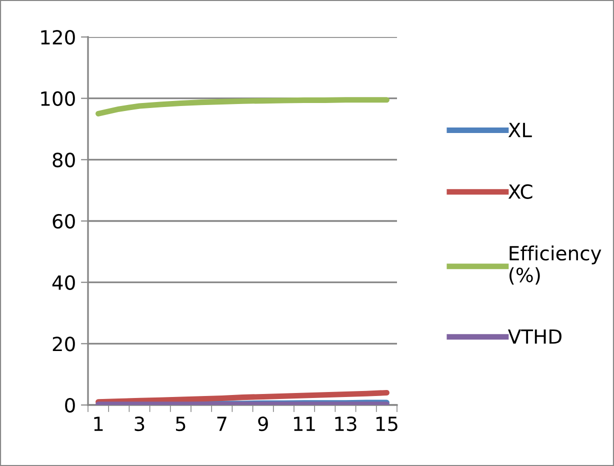 The height and width of the screenshot is (466, 614). What do you see at coordinates (63, 344) in the screenshot?
I see `y-tick-label: 20` at bounding box center [63, 344].